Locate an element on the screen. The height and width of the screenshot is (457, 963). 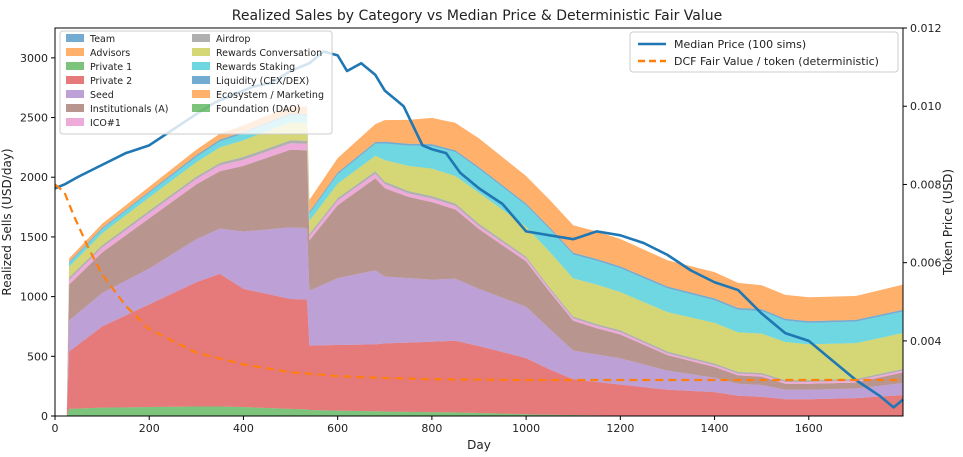
legend-label: Foundation (DAO) is located at coordinates (258, 109).